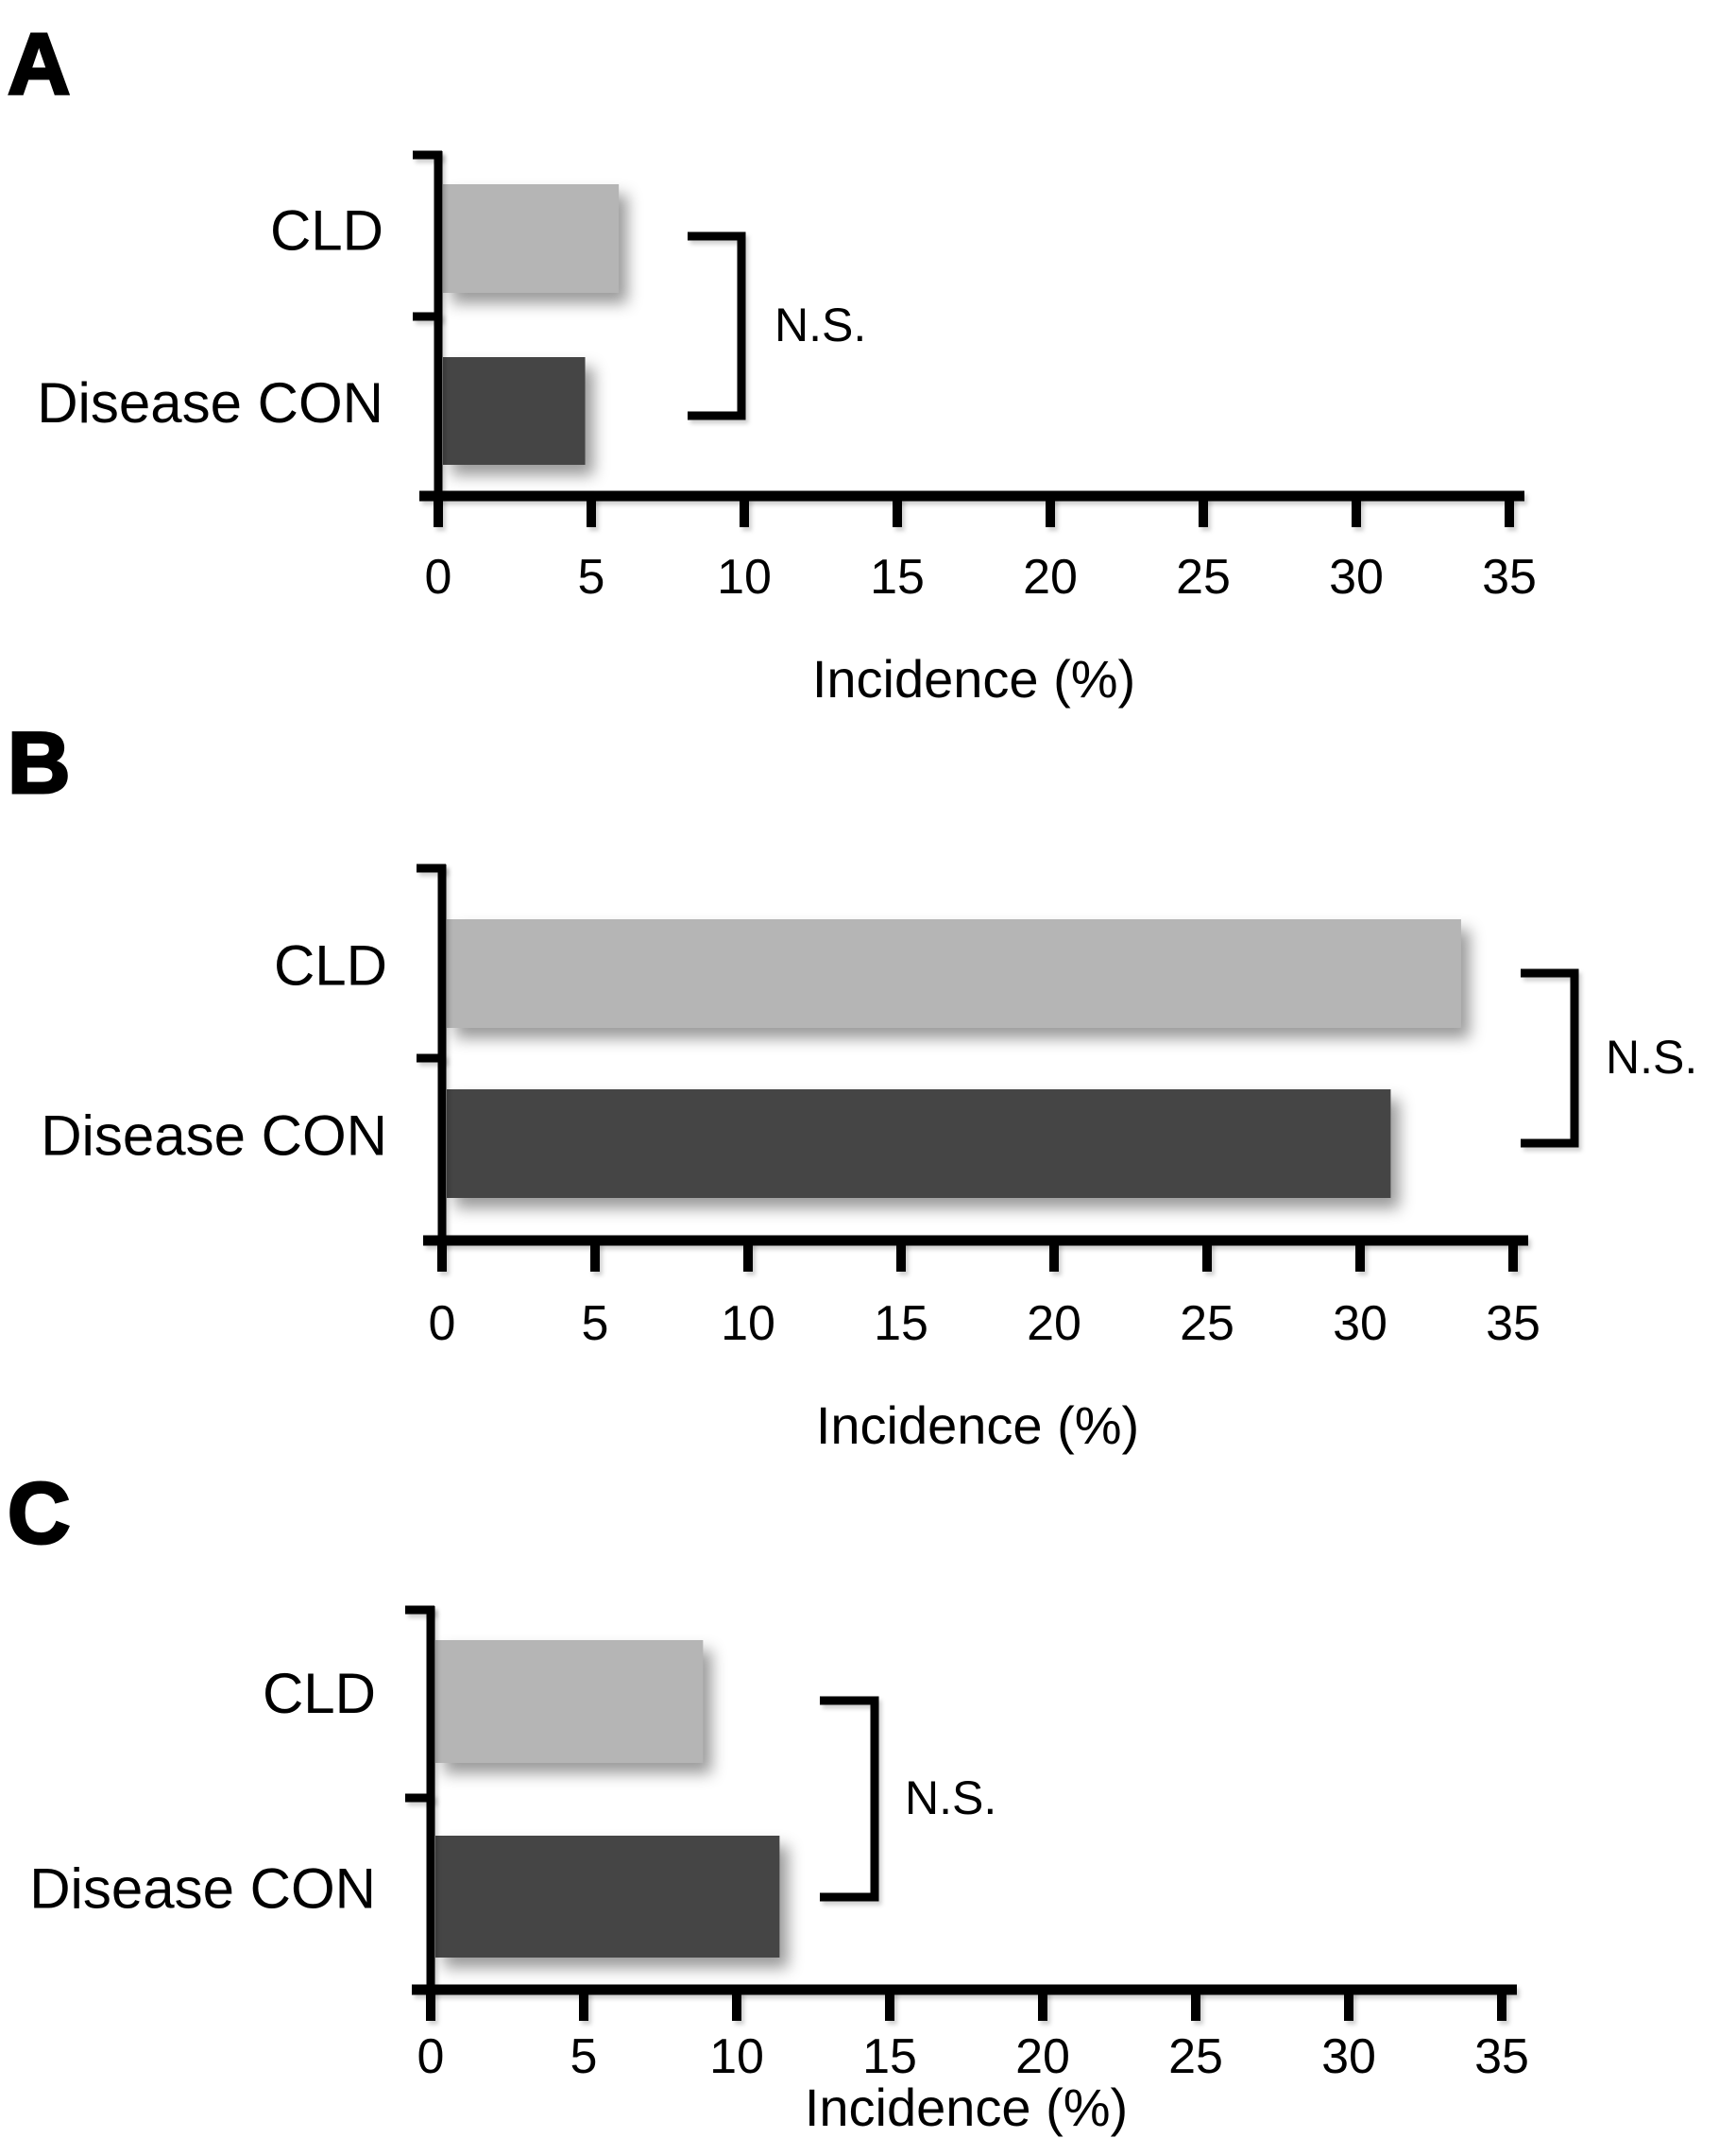 The height and width of the screenshot is (2138, 1736). I want to click on panel-label-b: B, so click(39, 764).